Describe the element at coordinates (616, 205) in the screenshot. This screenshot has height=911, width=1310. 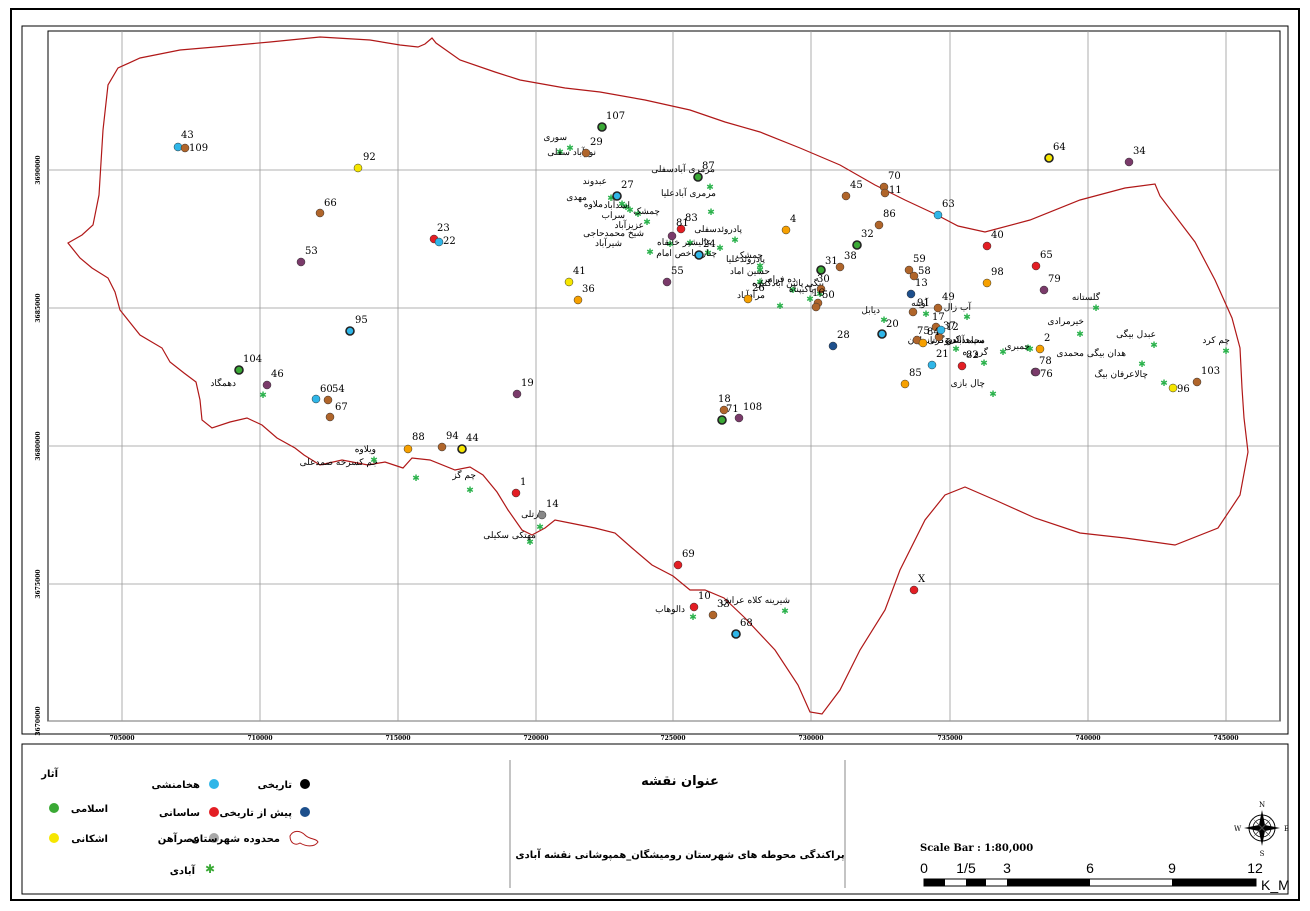
I see `village-label: اسدآباد` at that location.